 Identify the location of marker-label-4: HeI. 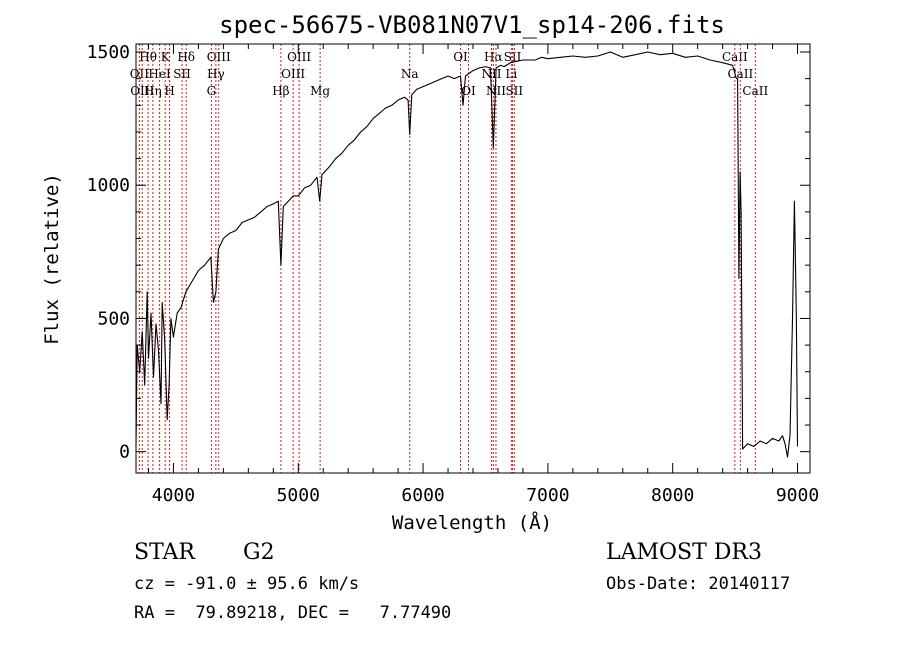
(159, 74).